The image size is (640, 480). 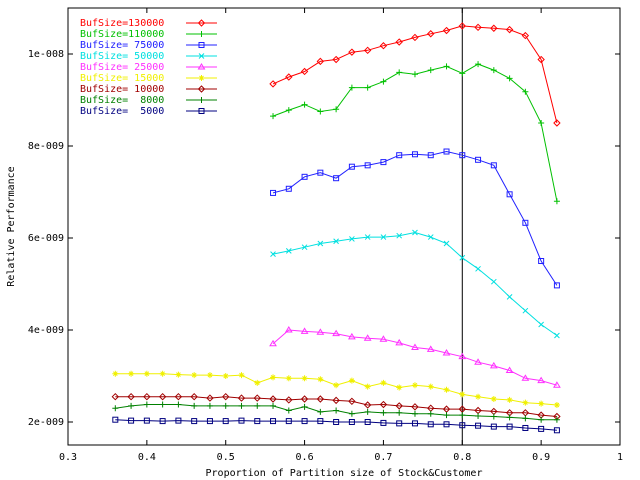 I want to click on y-axis-title: Relative Performance, so click(x=11, y=226).